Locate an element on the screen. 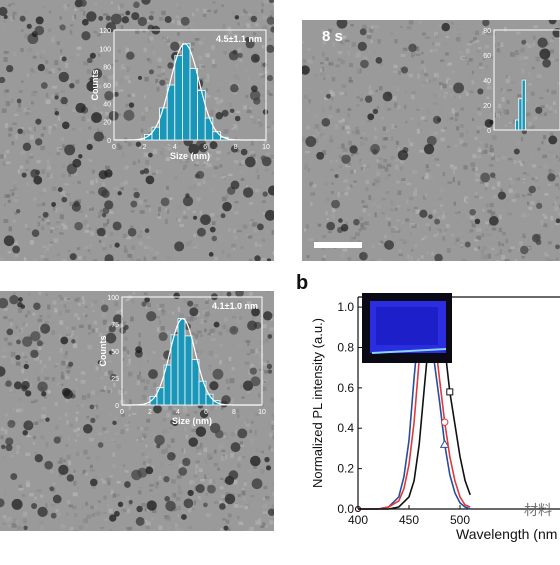 The width and height of the screenshot is (560, 565). x-tick-label: 500 is located at coordinates (460, 520).